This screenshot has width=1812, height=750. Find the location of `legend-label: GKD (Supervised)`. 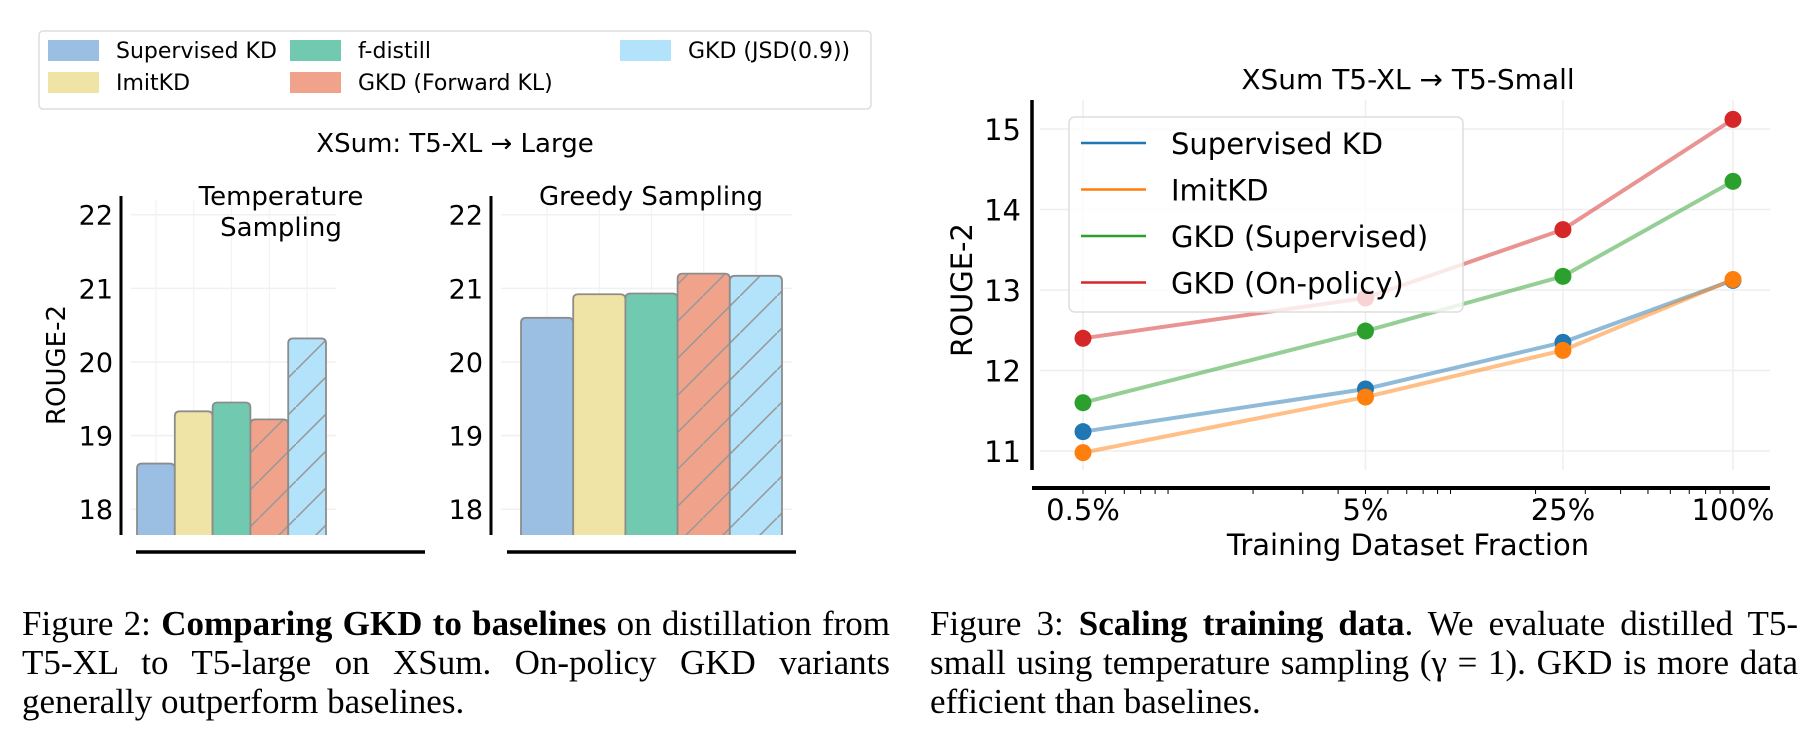

legend-label: GKD (Supervised) is located at coordinates (1299, 237).